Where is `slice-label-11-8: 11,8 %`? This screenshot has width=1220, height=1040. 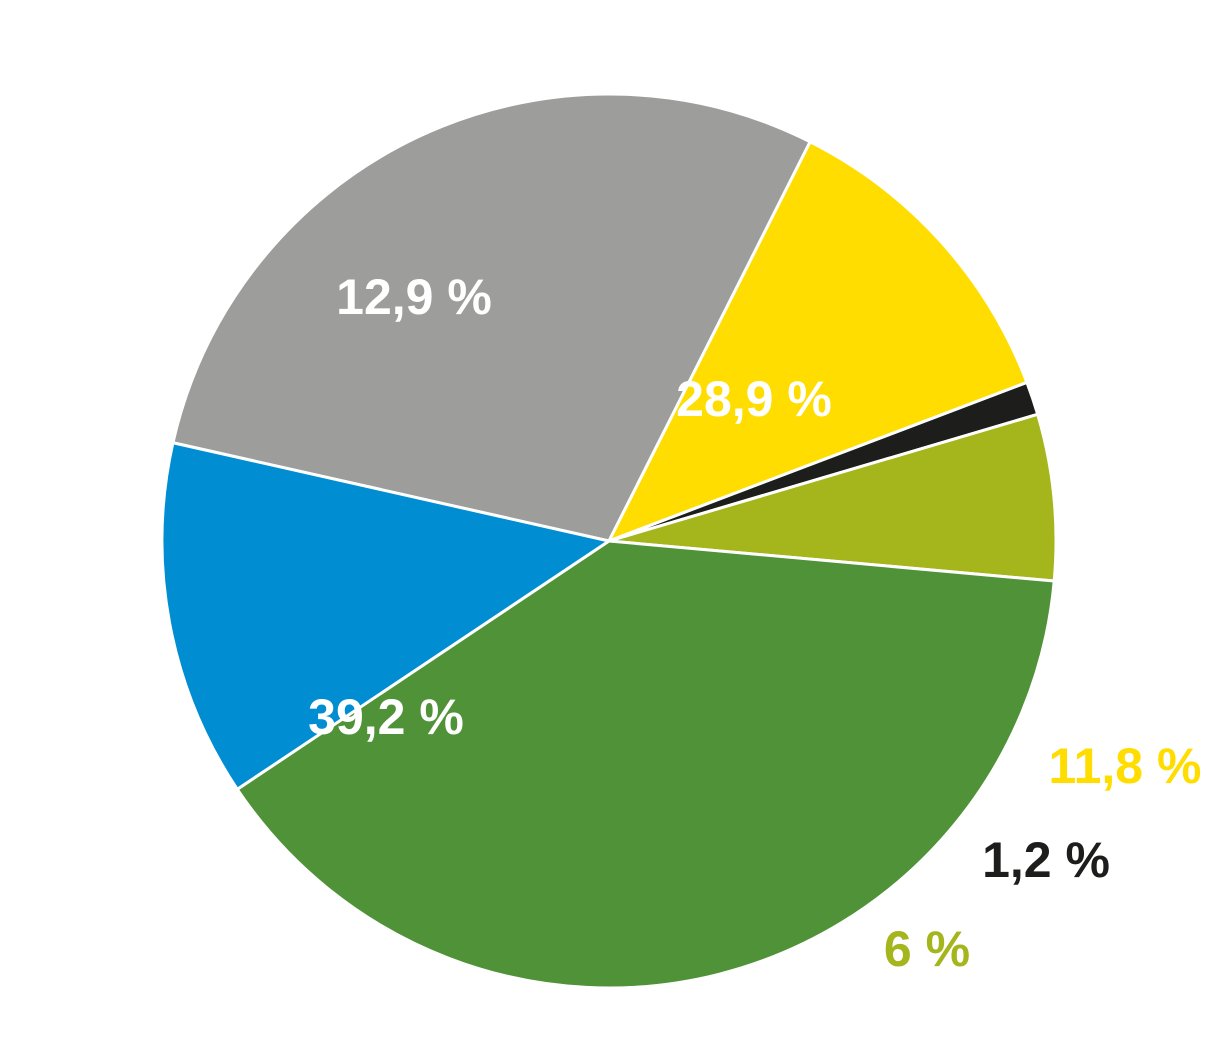 slice-label-11-8: 11,8 % is located at coordinates (1125, 766).